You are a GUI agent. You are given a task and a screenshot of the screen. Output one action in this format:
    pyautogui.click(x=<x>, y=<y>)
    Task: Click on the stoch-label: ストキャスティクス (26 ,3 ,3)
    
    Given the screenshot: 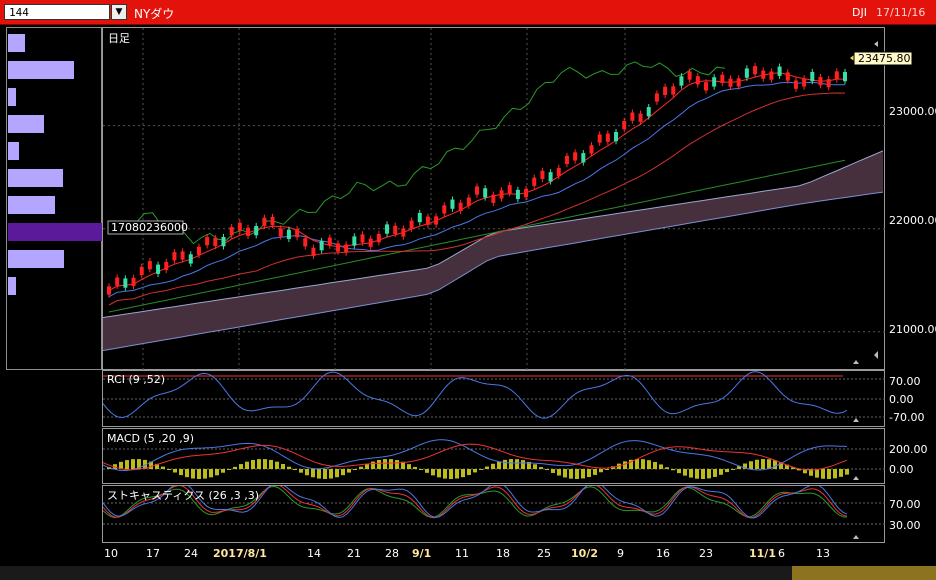 What is the action you would take?
    pyautogui.click(x=183, y=495)
    